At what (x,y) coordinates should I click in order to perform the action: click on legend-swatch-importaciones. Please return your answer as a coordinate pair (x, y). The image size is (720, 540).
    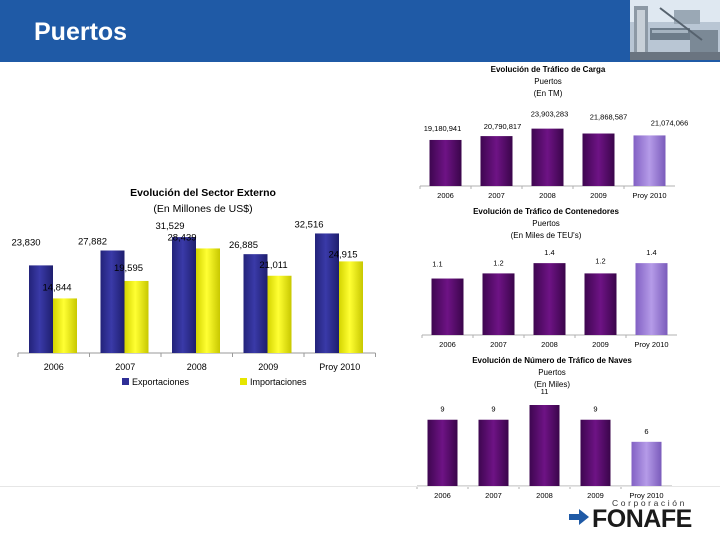
    Looking at the image, I should click on (243, 381).